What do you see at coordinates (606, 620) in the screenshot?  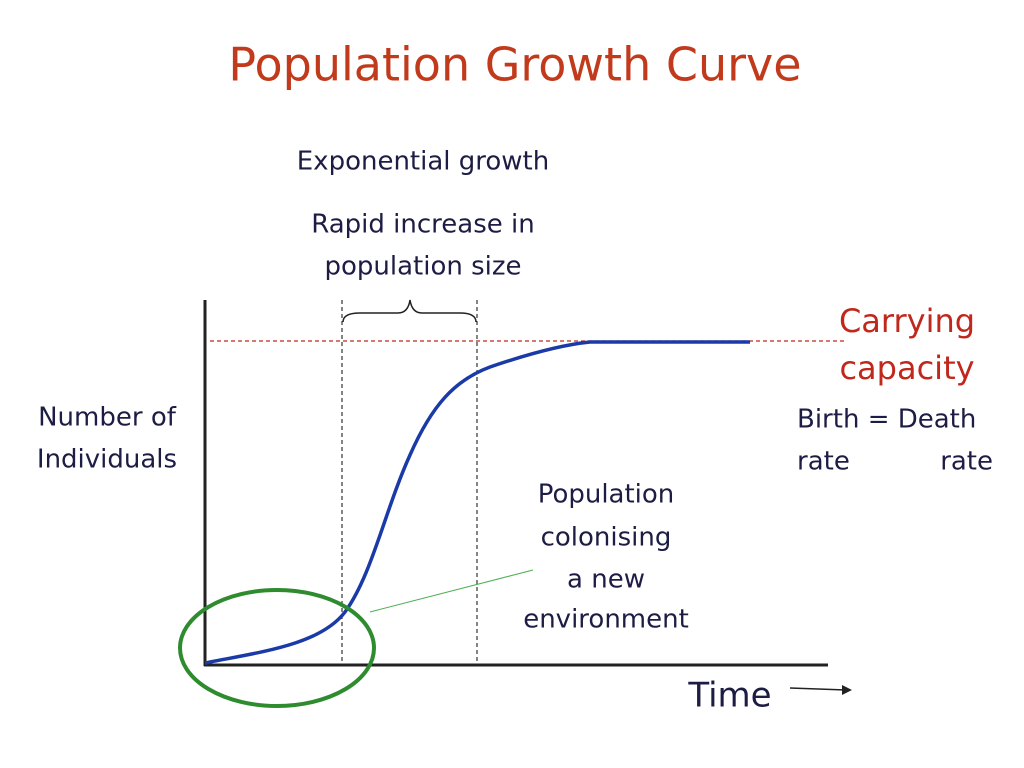 I see `colonising-text: environment` at bounding box center [606, 620].